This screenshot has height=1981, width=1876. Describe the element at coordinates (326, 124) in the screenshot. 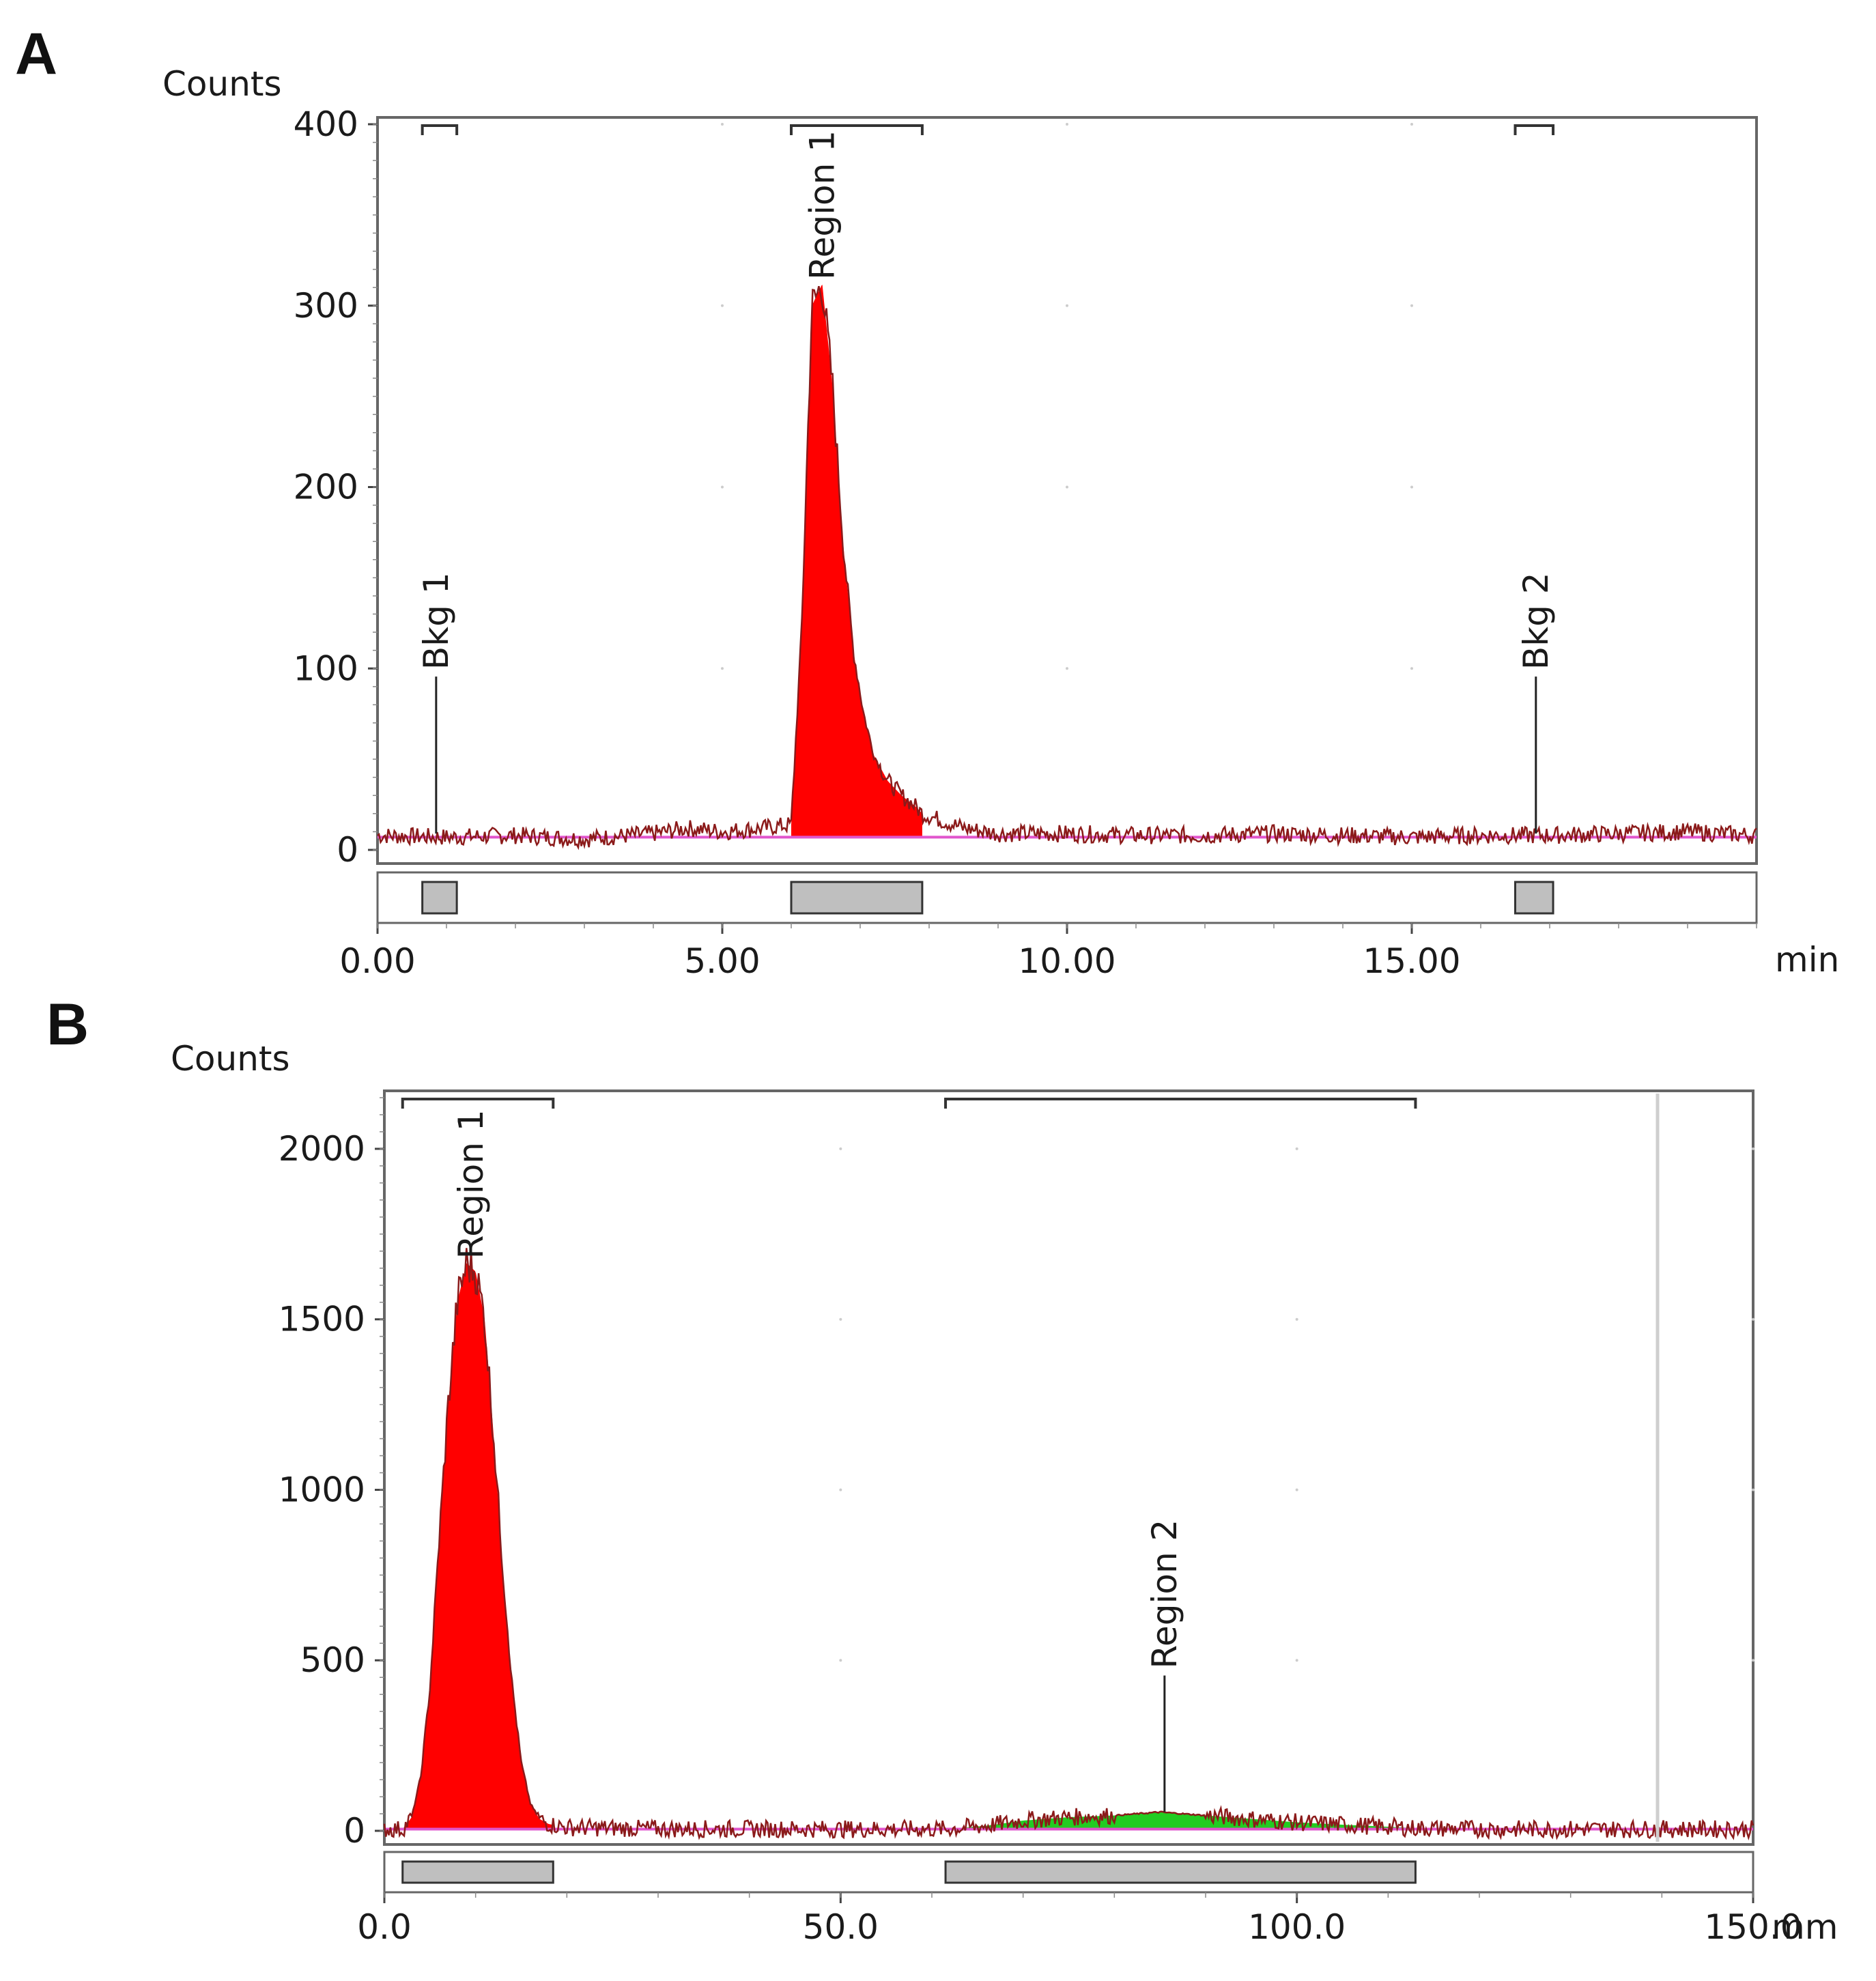

I see `y-tick-label: 400` at that location.